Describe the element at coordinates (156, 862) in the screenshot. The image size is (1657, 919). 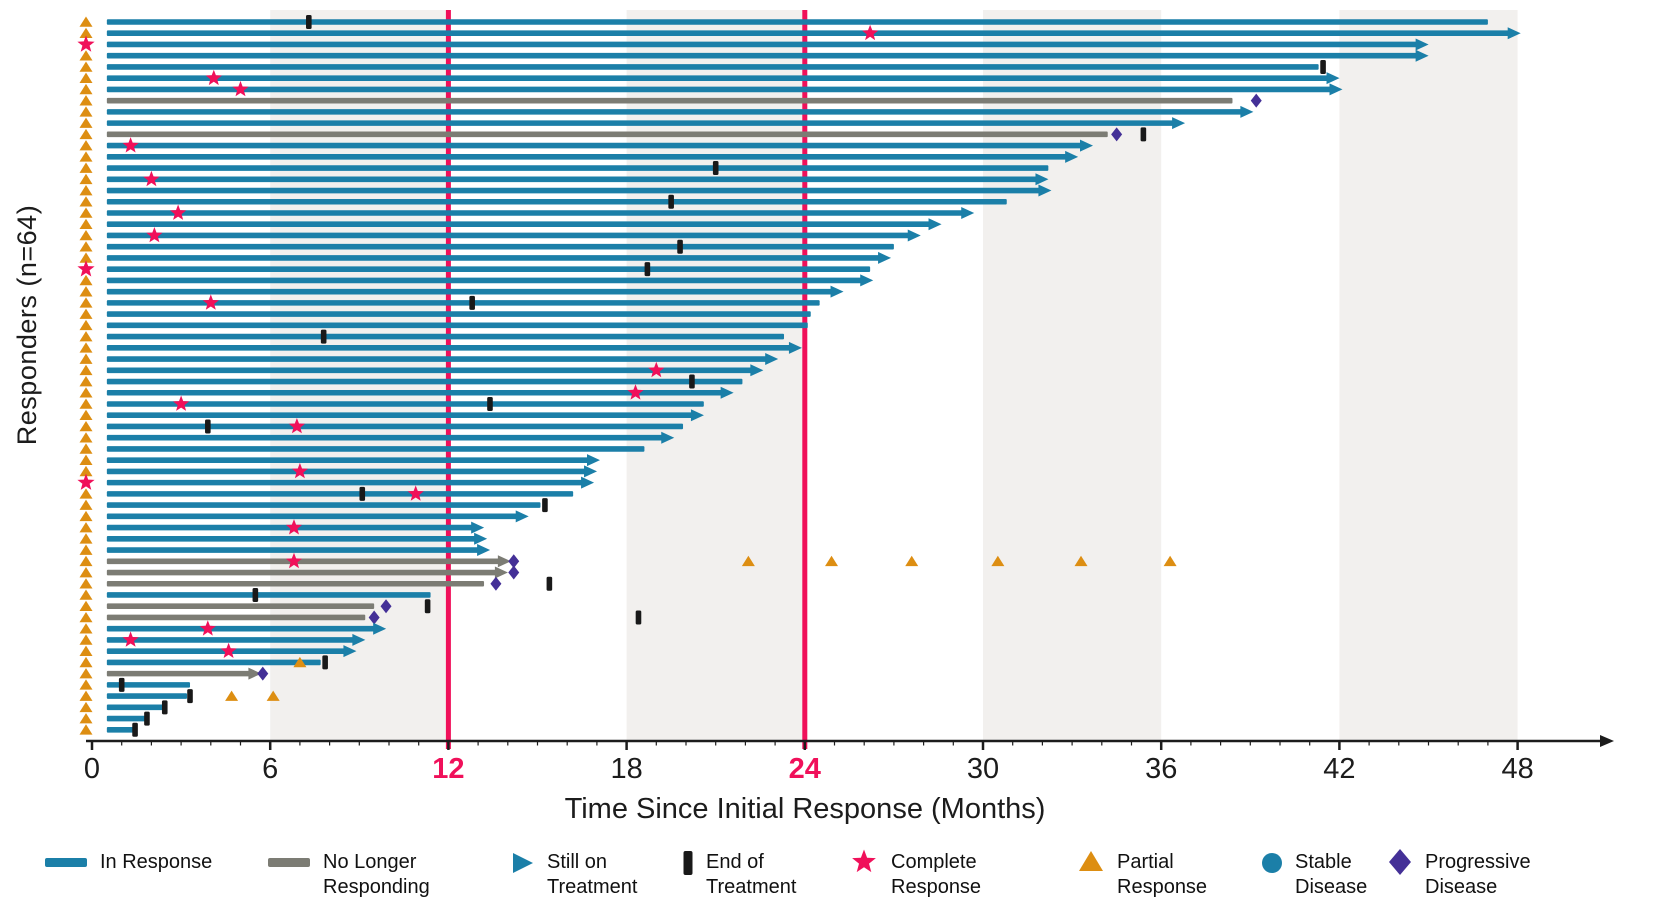
I see `legend-label: In Response` at that location.